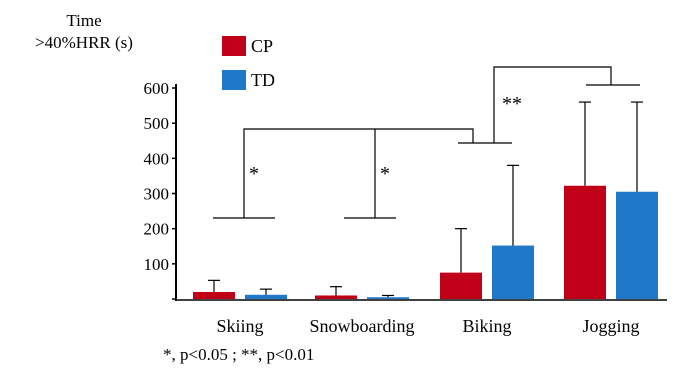 The width and height of the screenshot is (686, 371). Describe the element at coordinates (157, 229) in the screenshot. I see `y-tick-label: 200` at that location.